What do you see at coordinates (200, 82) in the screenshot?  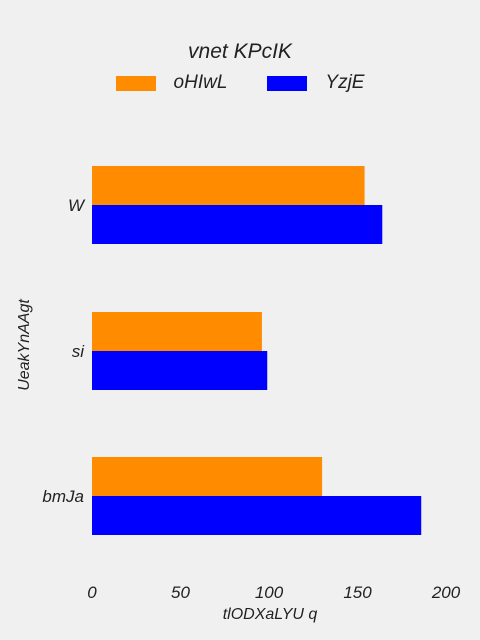 I see `legend-label-0: oHIwL` at bounding box center [200, 82].